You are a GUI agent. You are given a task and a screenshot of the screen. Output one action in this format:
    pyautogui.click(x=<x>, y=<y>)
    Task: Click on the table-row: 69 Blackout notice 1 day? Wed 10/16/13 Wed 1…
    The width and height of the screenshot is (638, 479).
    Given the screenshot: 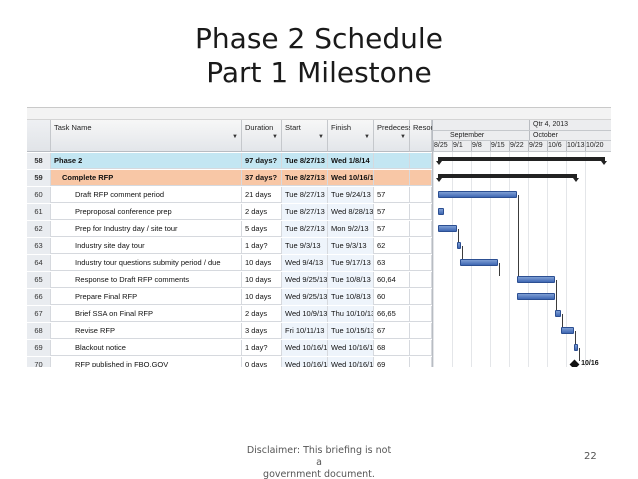 What is the action you would take?
    pyautogui.click(x=229, y=348)
    